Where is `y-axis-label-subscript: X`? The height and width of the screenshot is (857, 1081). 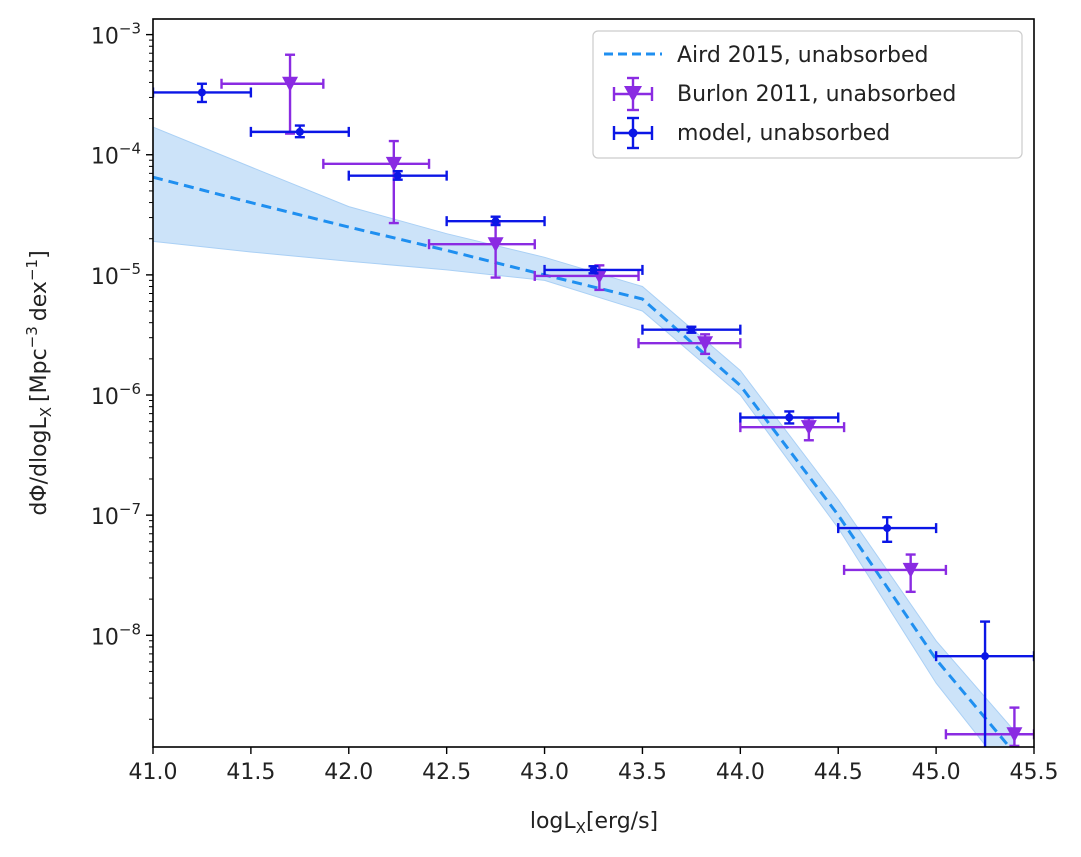
y-axis-label-subscript: X is located at coordinates (46, 412).